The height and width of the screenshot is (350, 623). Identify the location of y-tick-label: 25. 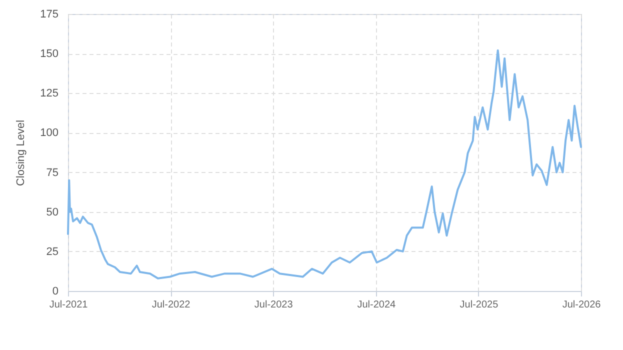
(52, 252).